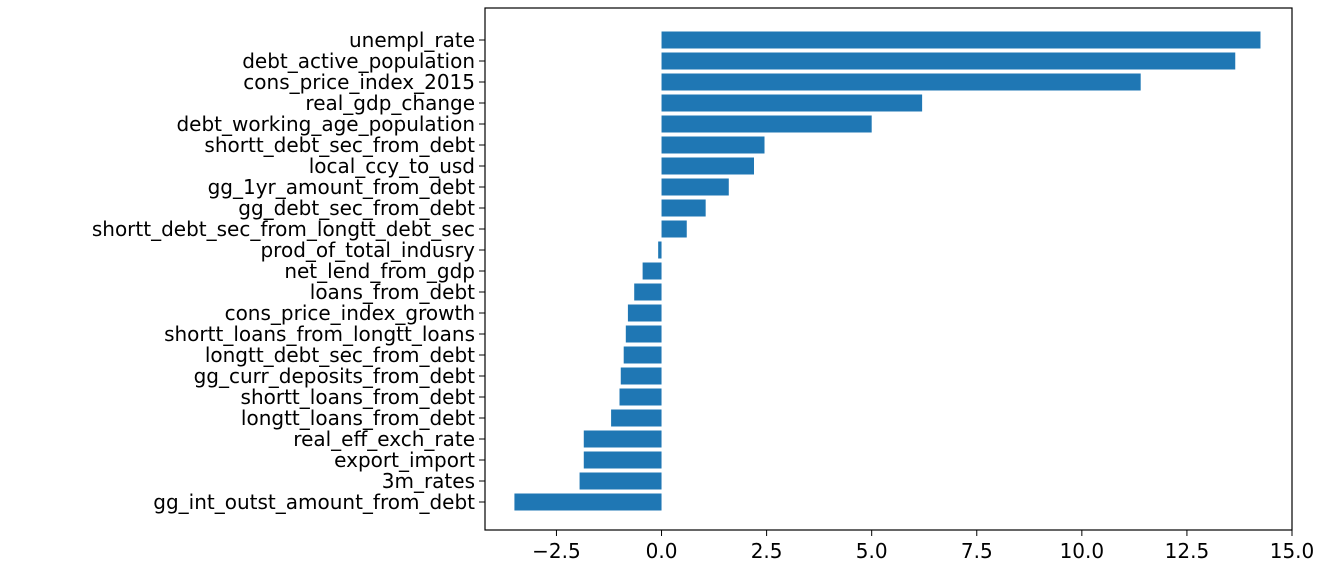  Describe the element at coordinates (622, 460) in the screenshot. I see `bar-export-import` at that location.